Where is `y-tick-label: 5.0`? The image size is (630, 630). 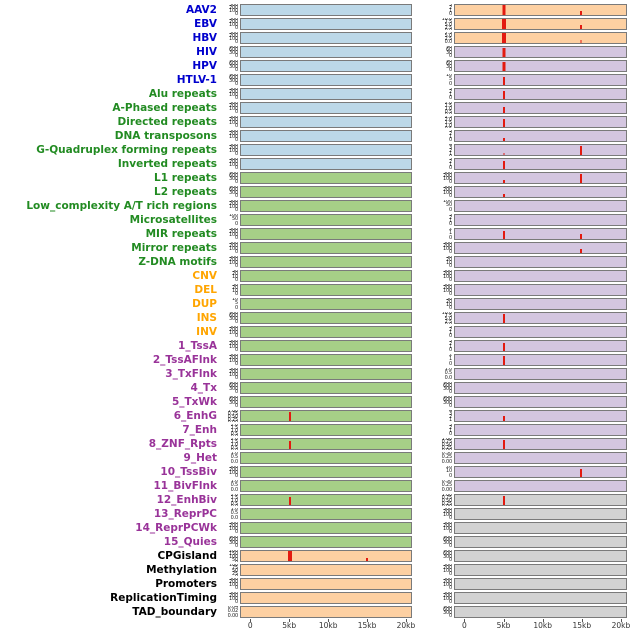
y-tick-label: 5.0 is located at coordinates (448, 36).